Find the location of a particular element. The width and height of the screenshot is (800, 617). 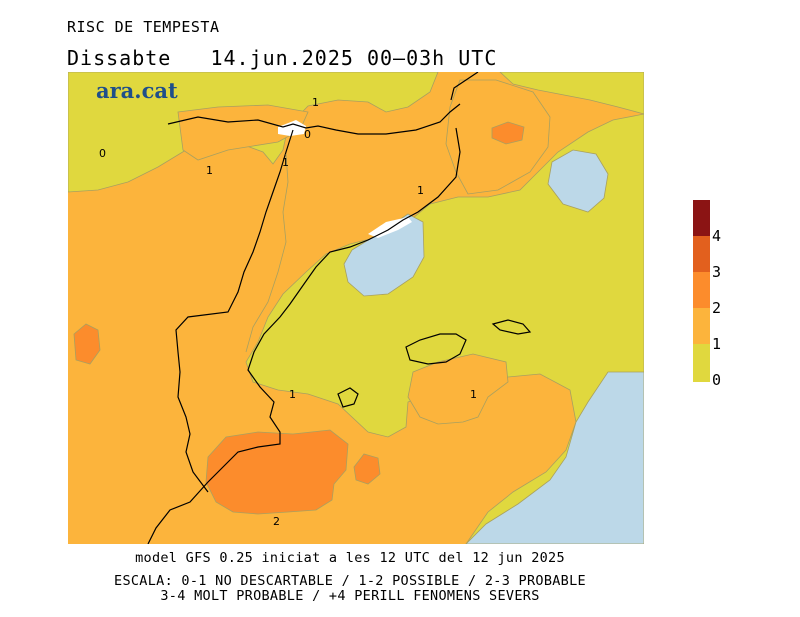

level-2-3-area-northeast is located at coordinates (508, 133).